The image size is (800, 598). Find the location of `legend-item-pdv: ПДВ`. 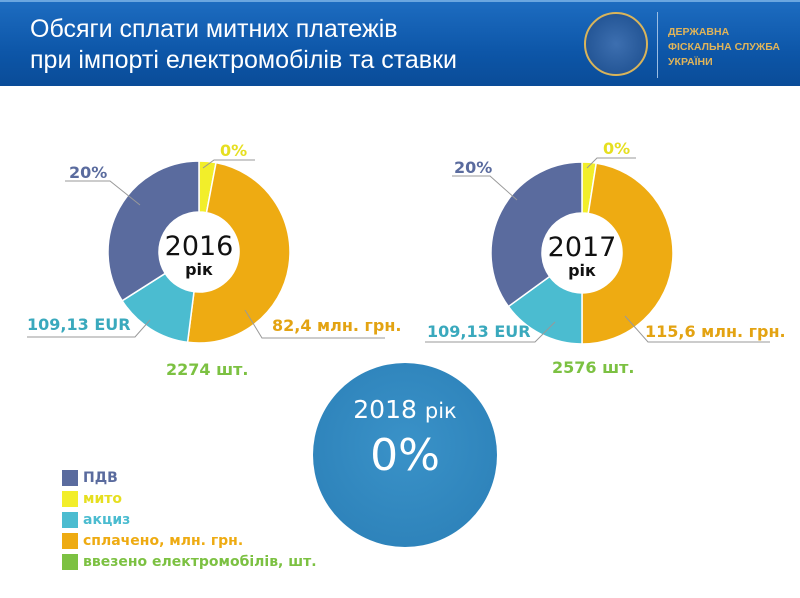

legend-item-pdv: ПДВ is located at coordinates (189, 477).